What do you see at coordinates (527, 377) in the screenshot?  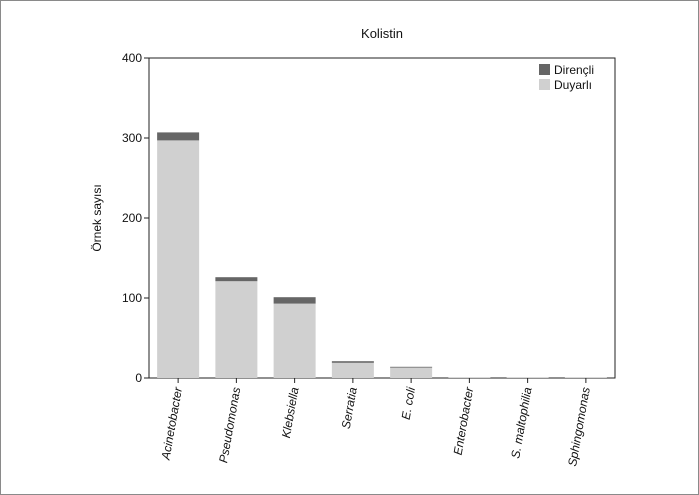 I see `bar-duyarli-s-maltophilia` at bounding box center [527, 377].